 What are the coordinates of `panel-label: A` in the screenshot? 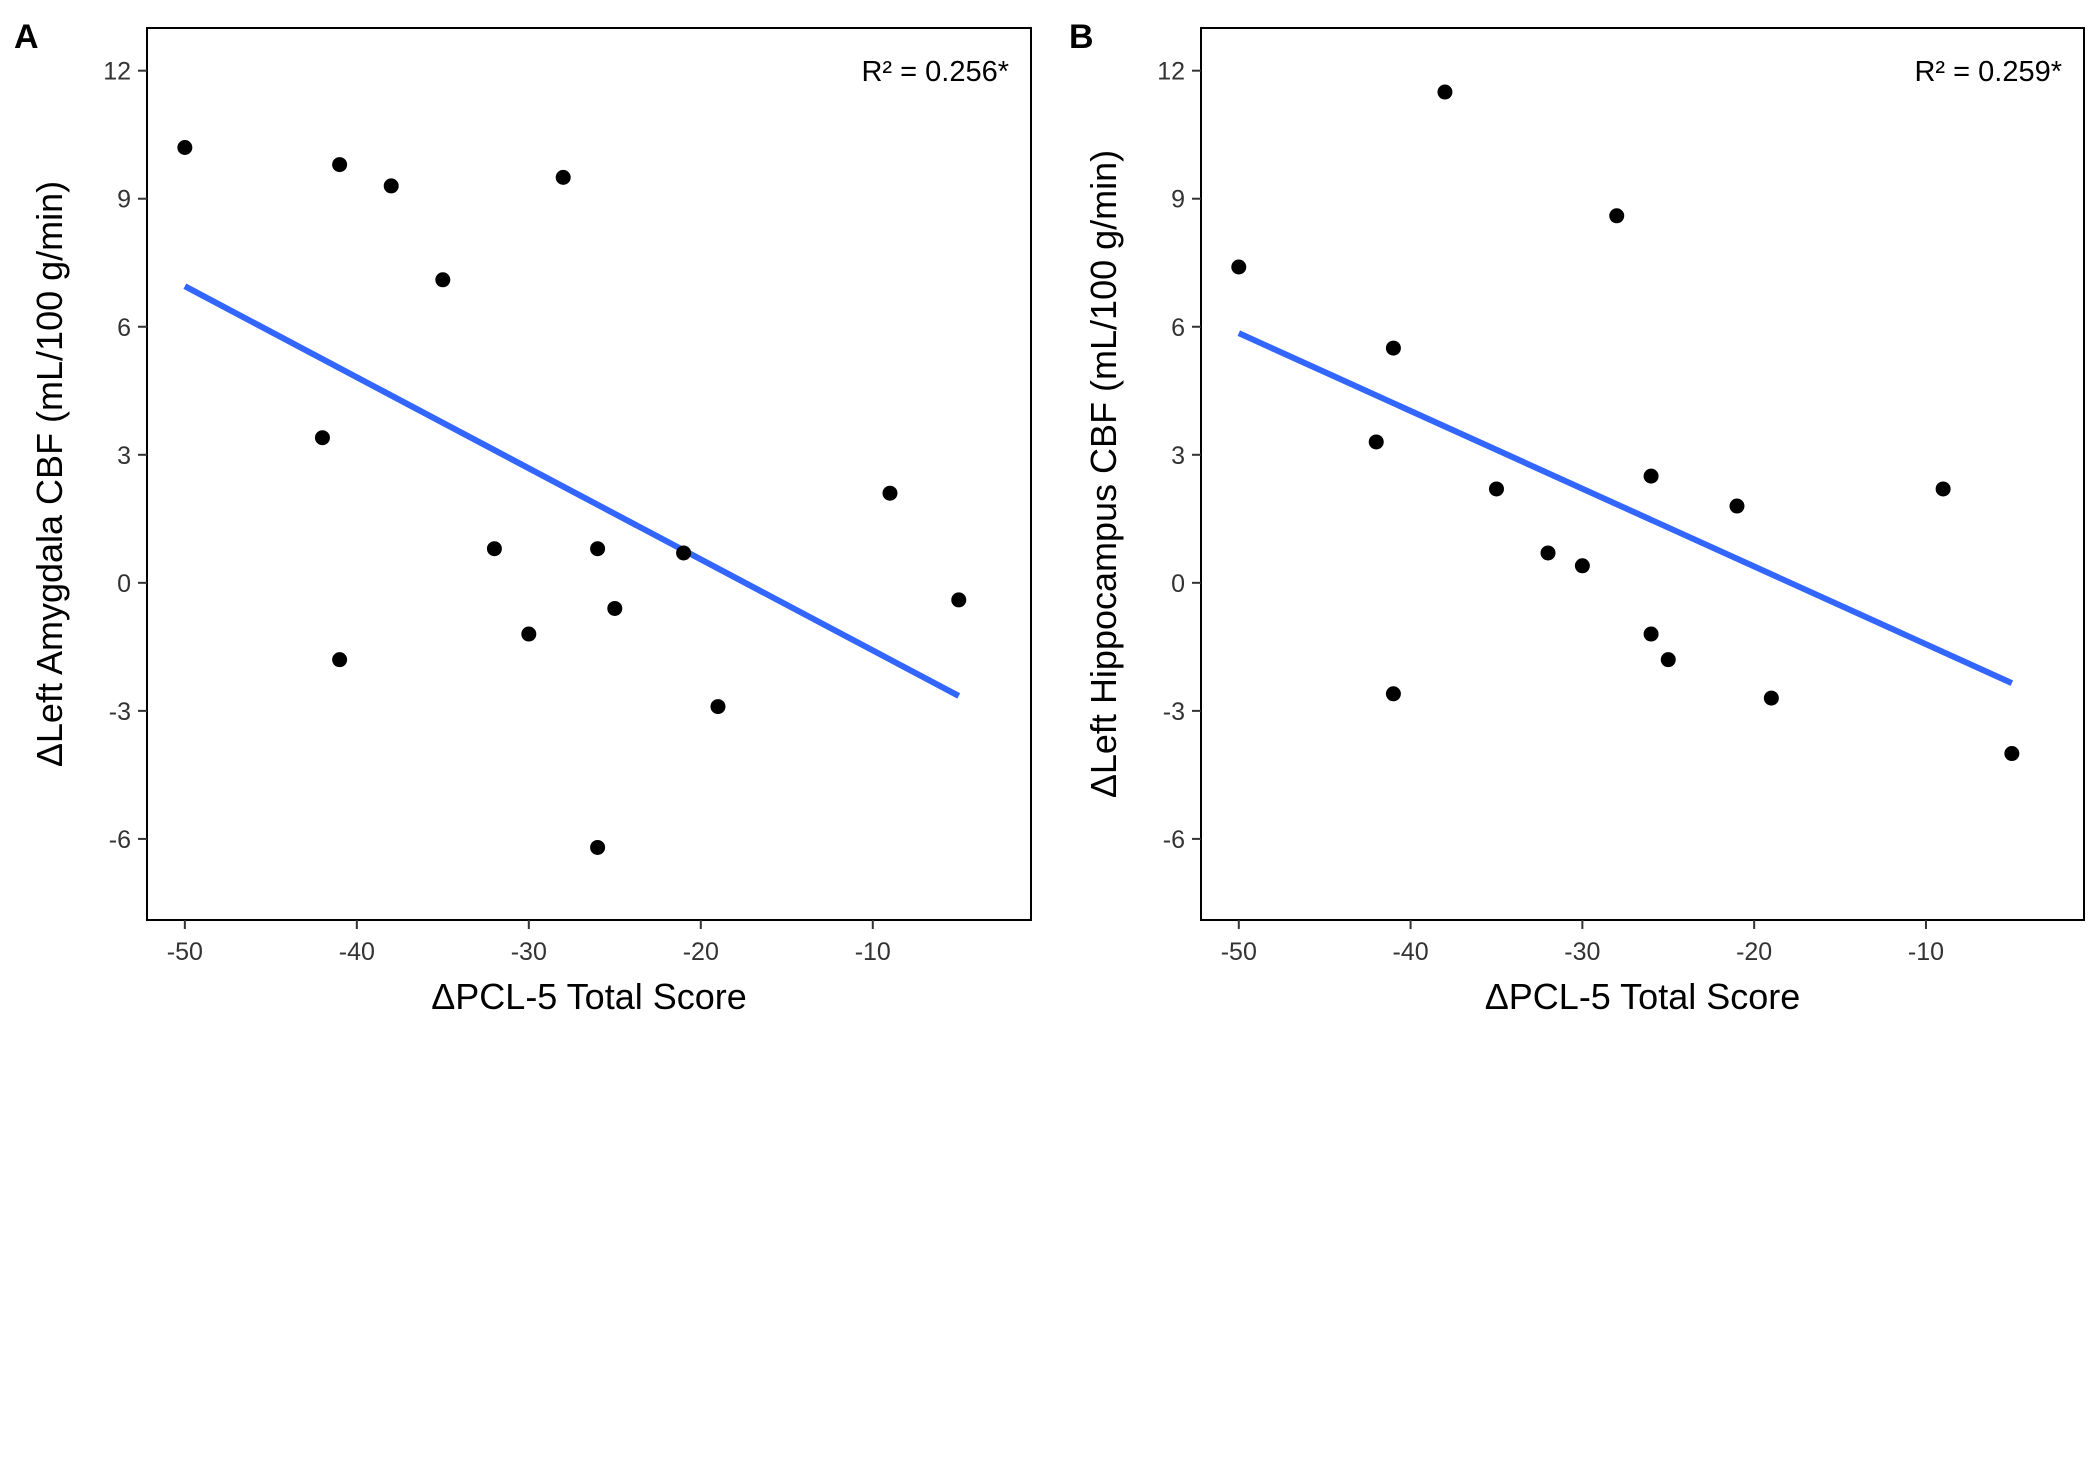 It's located at (26, 37).